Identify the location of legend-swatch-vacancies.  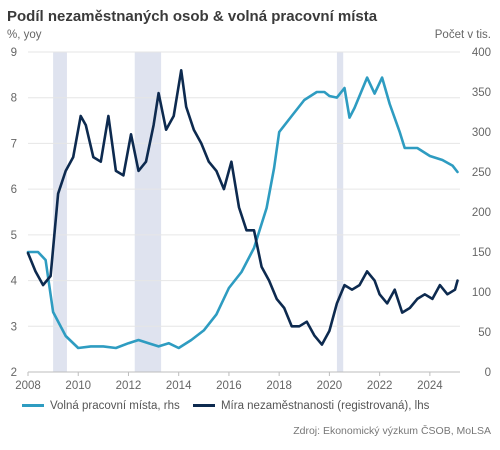
(33, 405).